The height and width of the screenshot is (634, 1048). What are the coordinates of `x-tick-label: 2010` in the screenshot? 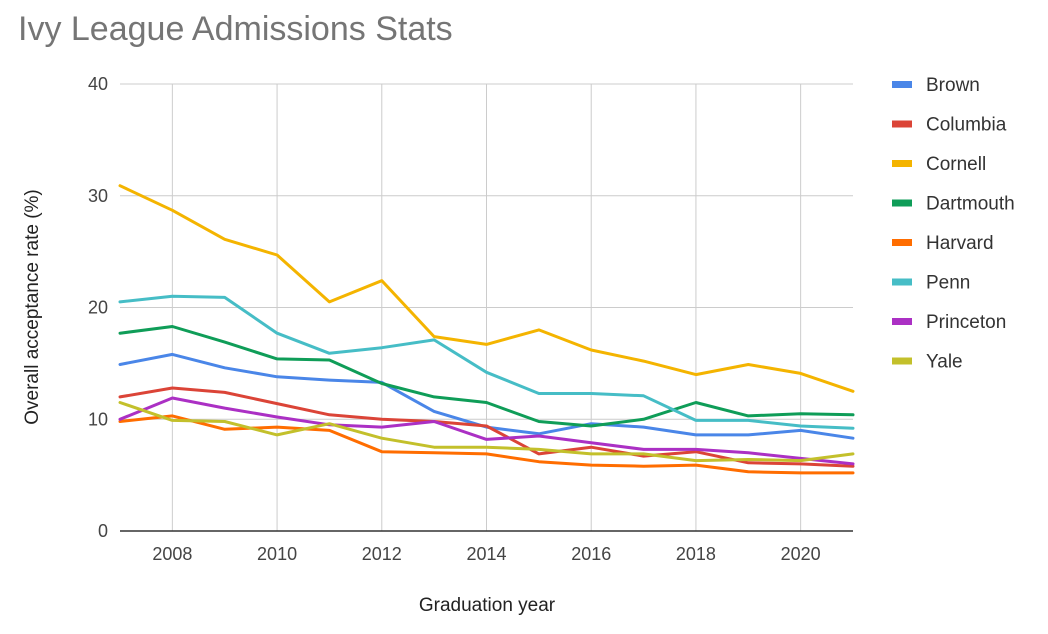 It's located at (277, 554).